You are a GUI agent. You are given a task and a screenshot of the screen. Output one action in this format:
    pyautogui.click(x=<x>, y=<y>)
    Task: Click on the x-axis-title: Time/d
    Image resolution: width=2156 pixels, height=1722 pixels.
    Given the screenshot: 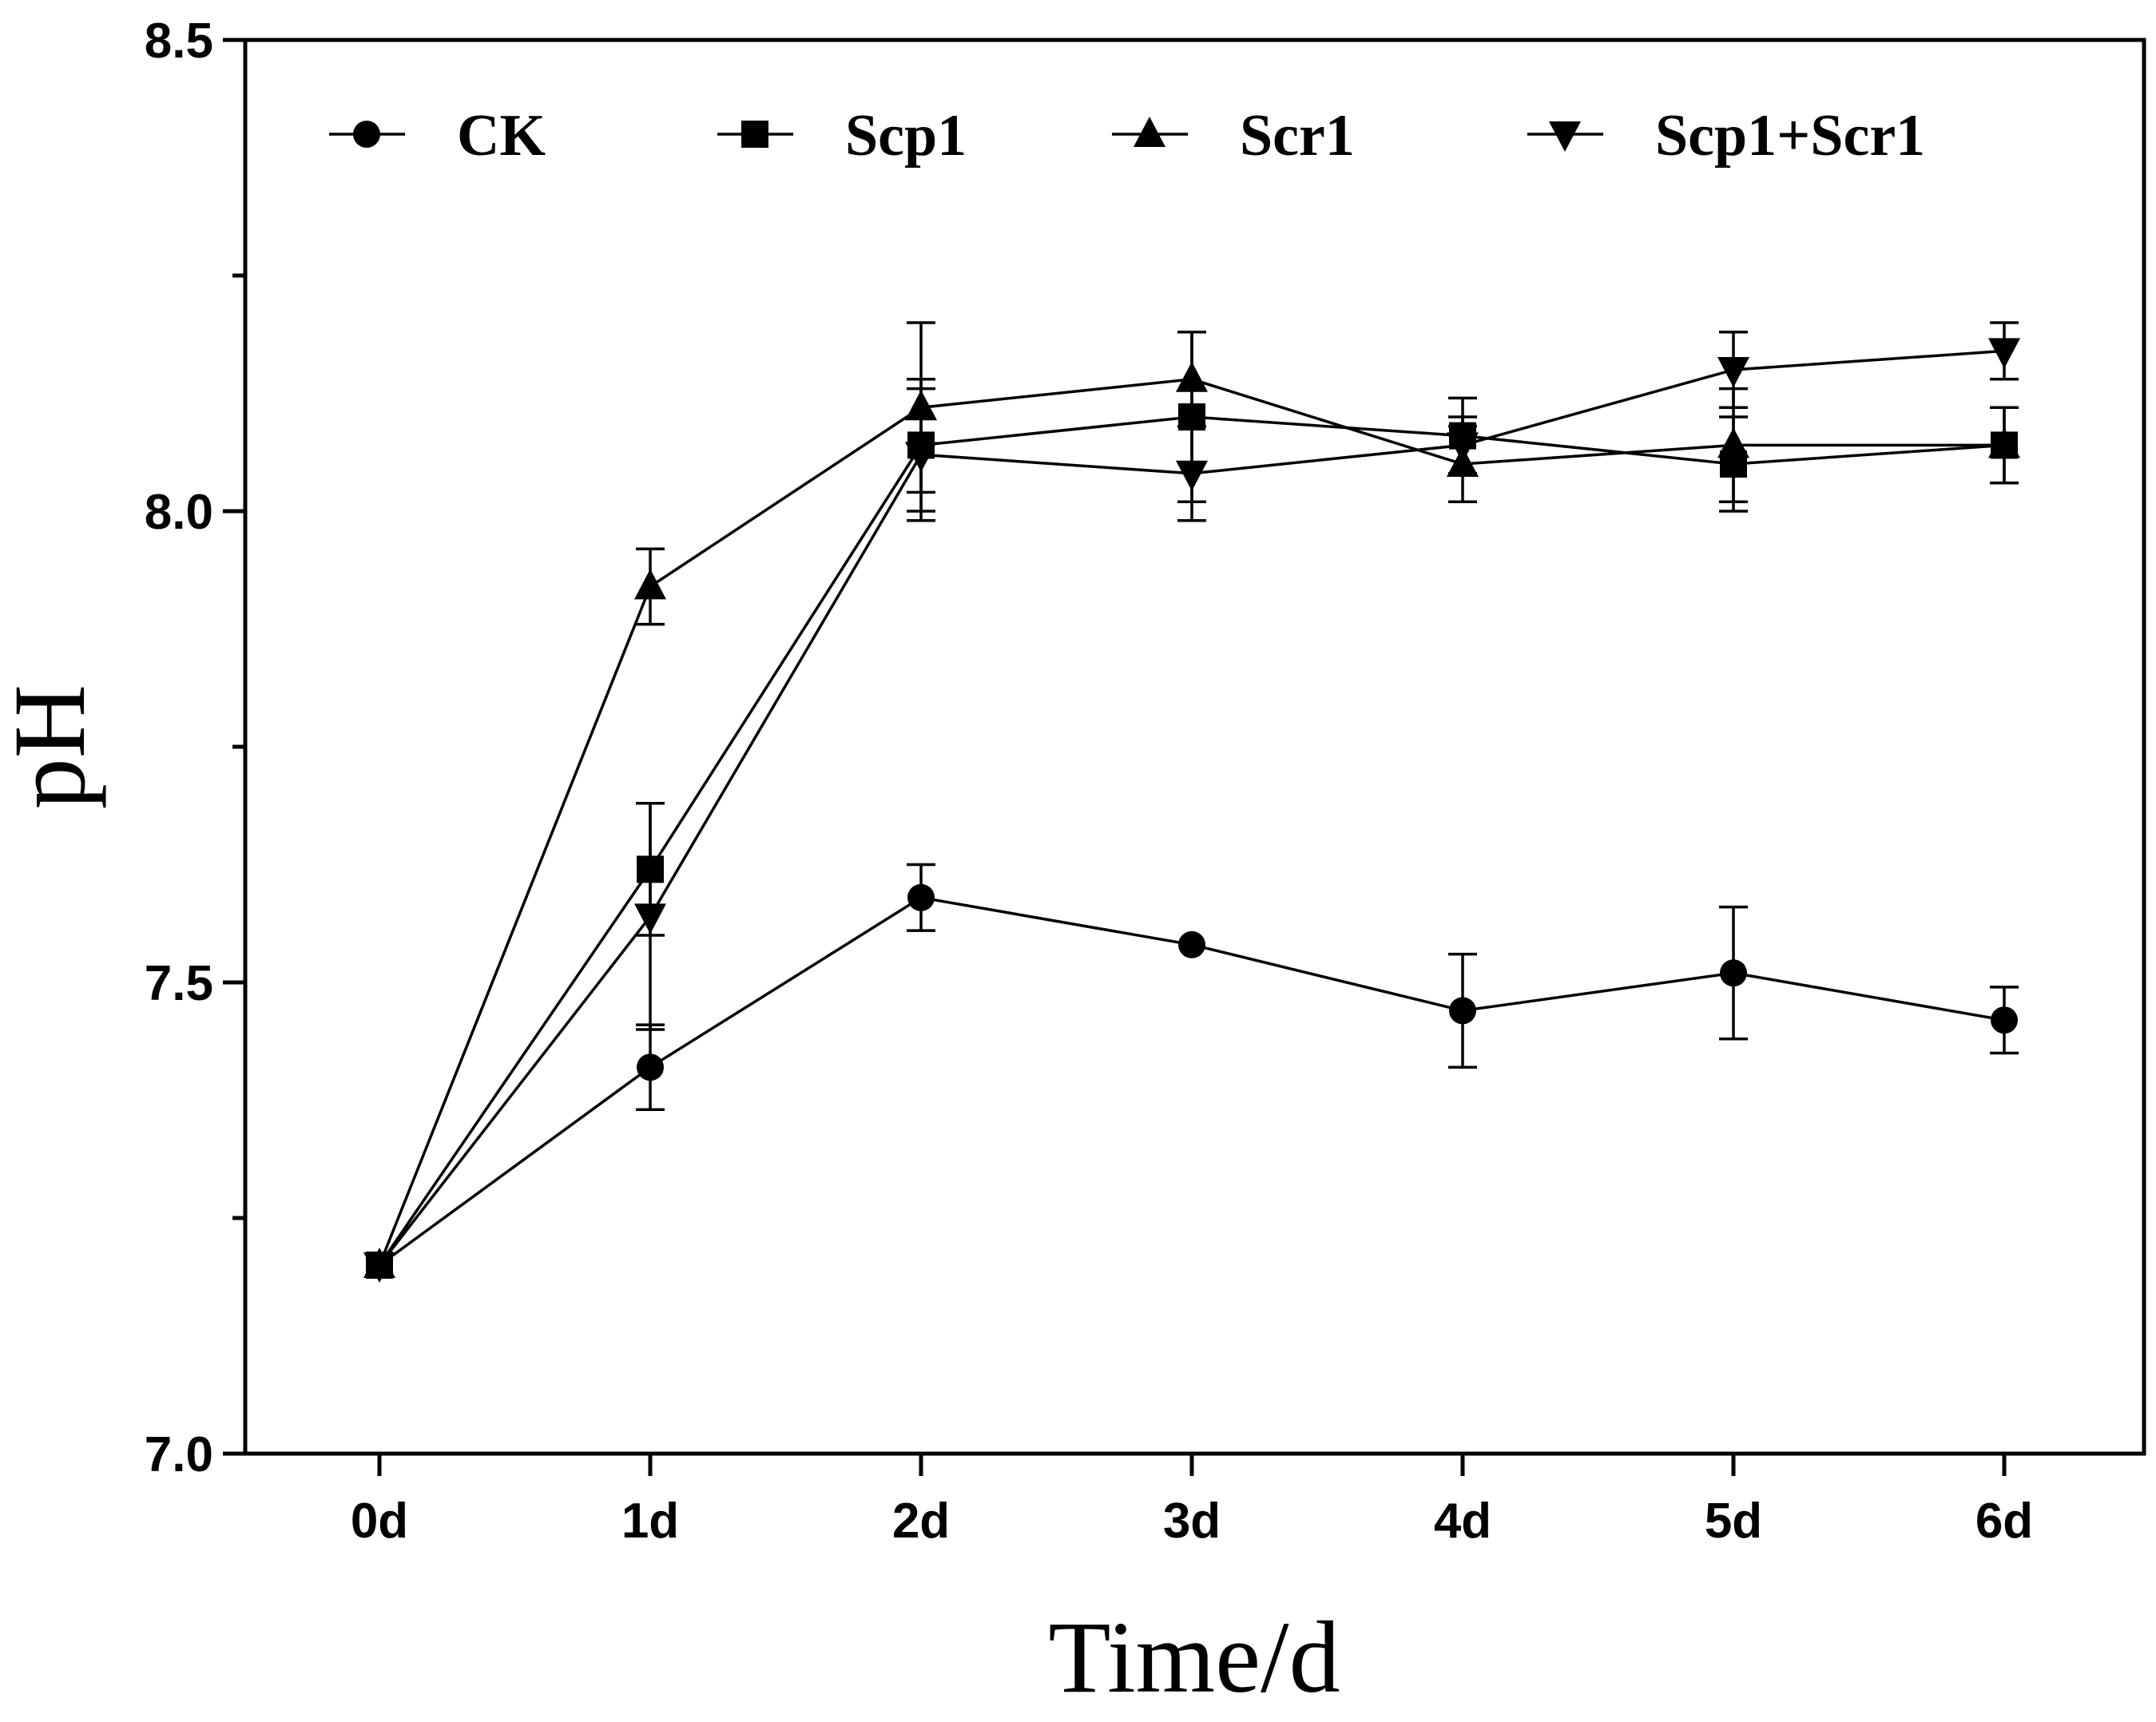 What is the action you would take?
    pyautogui.click(x=1194, y=1657)
    